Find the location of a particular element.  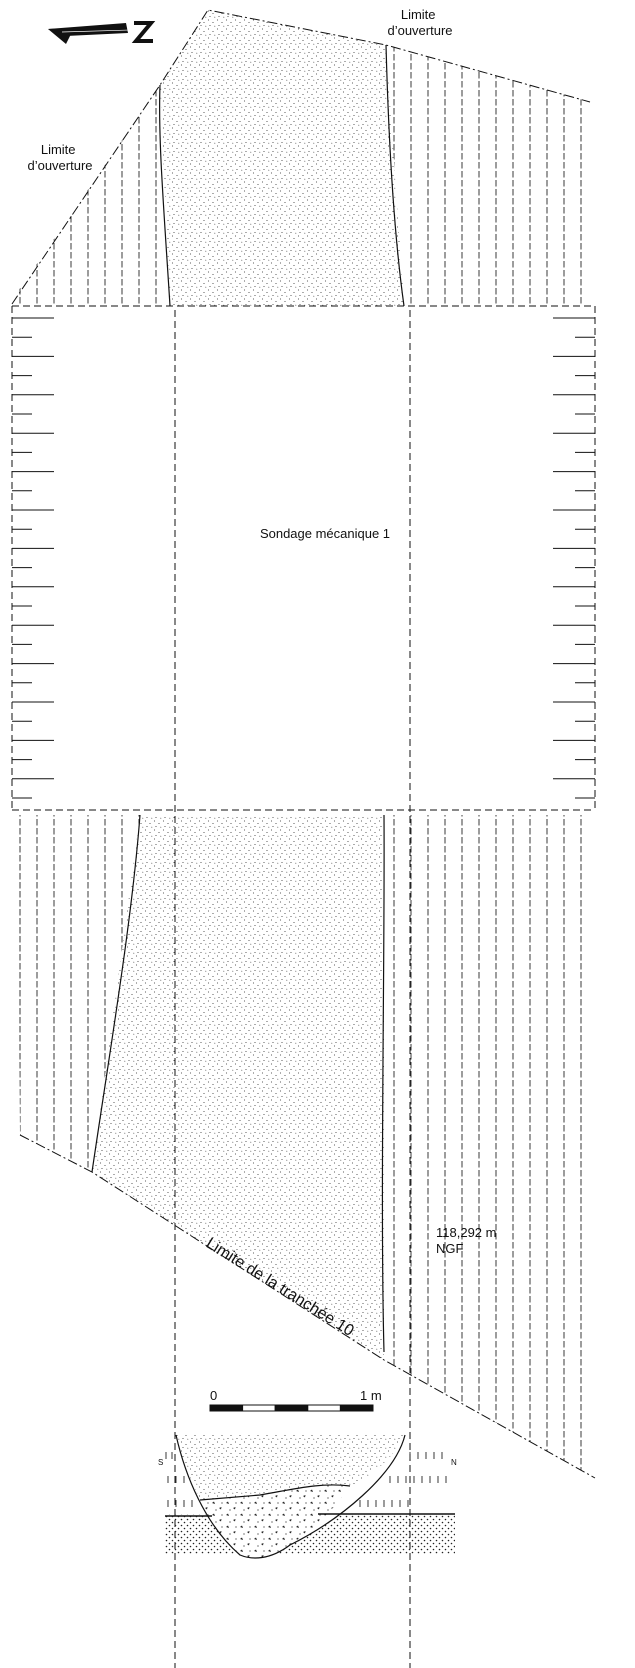

section-upper-fill is located at coordinates (290, 1467).